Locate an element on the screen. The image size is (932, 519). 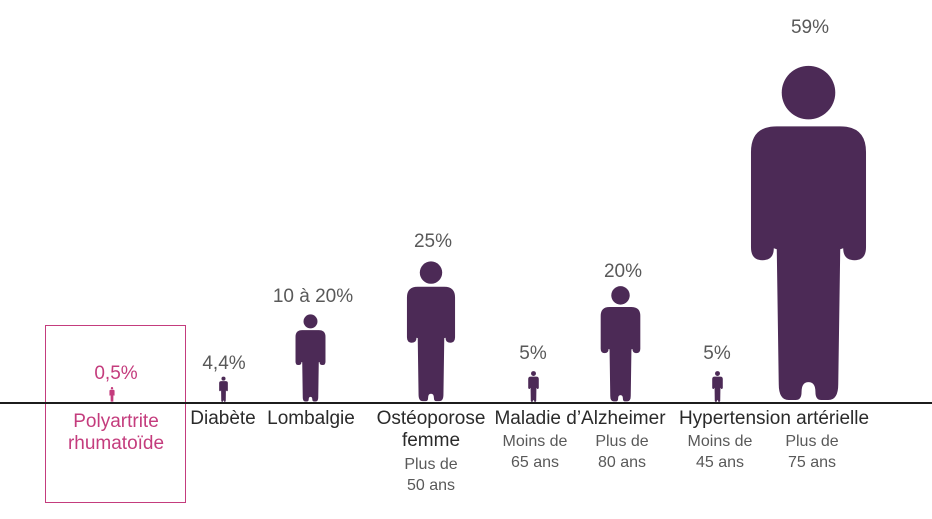
value-hypertension-young: 5% is located at coordinates (717, 353).